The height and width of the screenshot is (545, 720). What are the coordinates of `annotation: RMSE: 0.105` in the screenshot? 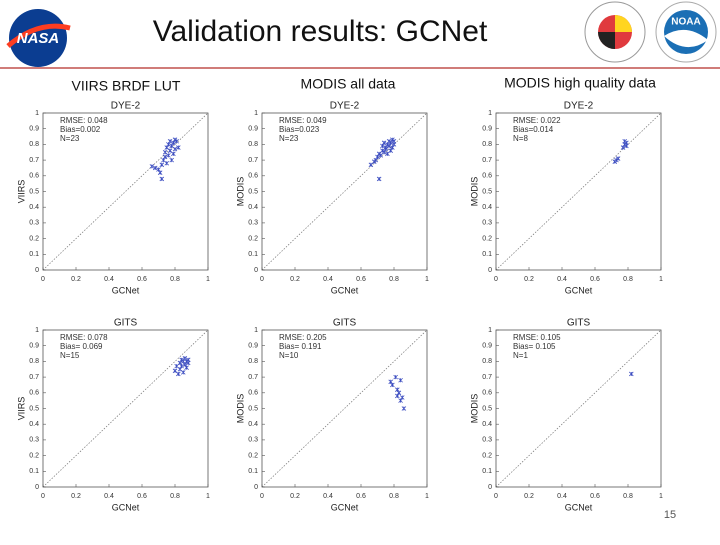 It's located at (537, 337).